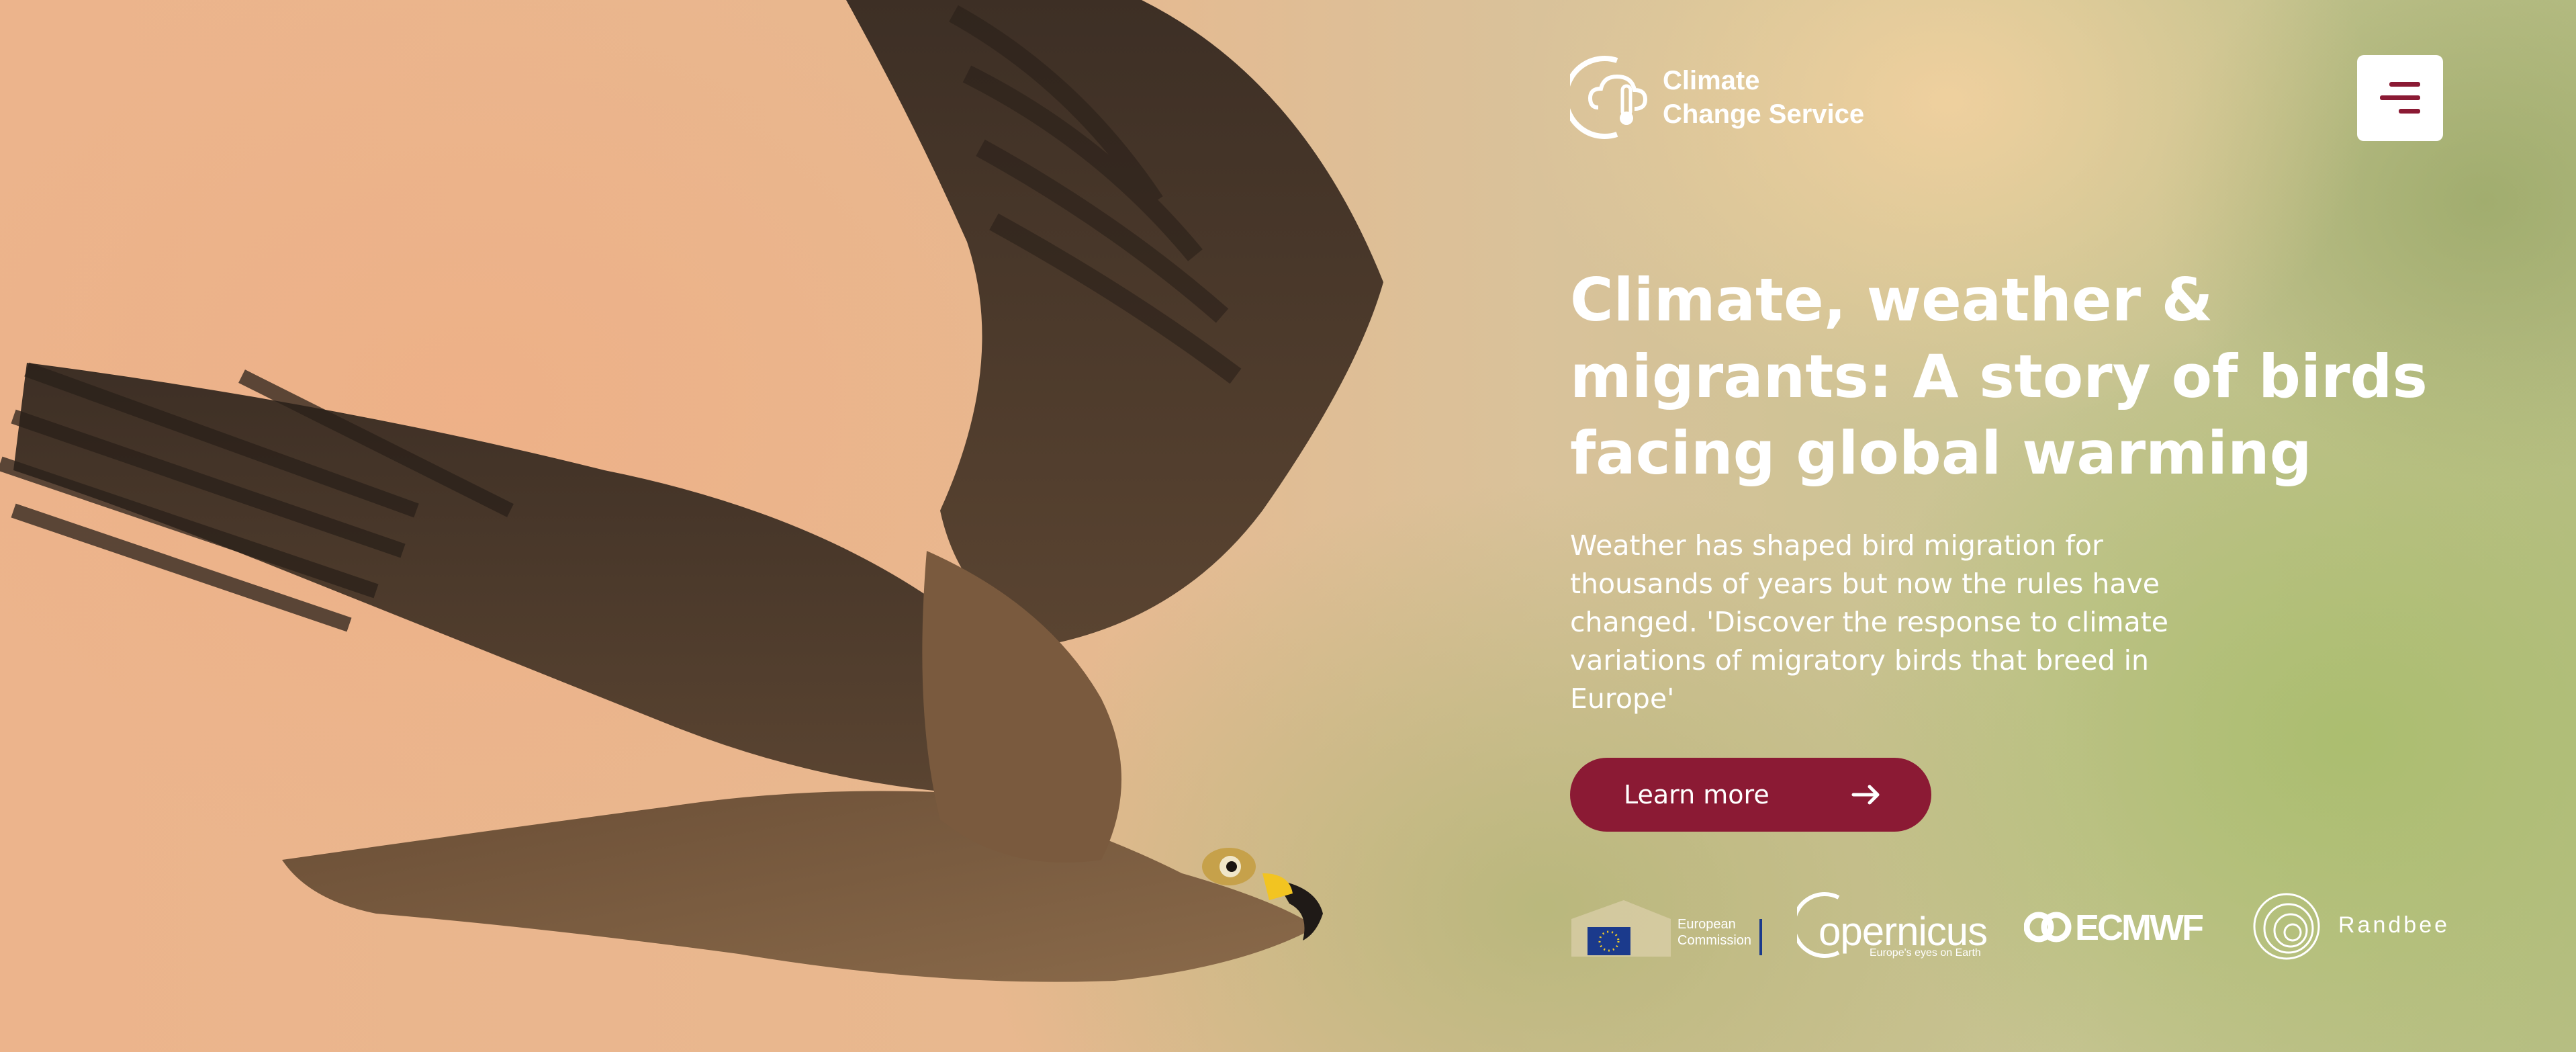 The height and width of the screenshot is (1052, 2576). I want to click on copernicus-logo: opernicus Europe's eyes on Earth, so click(1897, 925).